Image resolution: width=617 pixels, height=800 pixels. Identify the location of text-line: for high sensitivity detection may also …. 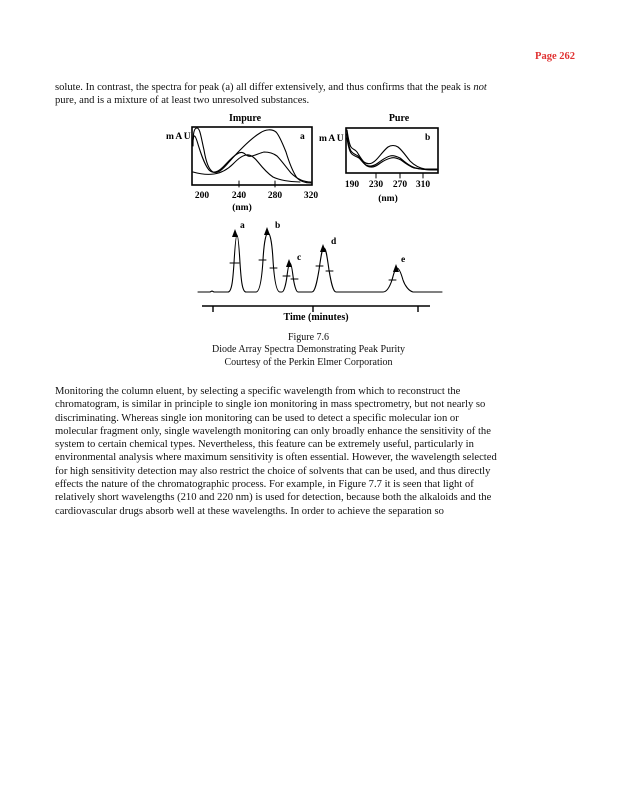
(273, 471).